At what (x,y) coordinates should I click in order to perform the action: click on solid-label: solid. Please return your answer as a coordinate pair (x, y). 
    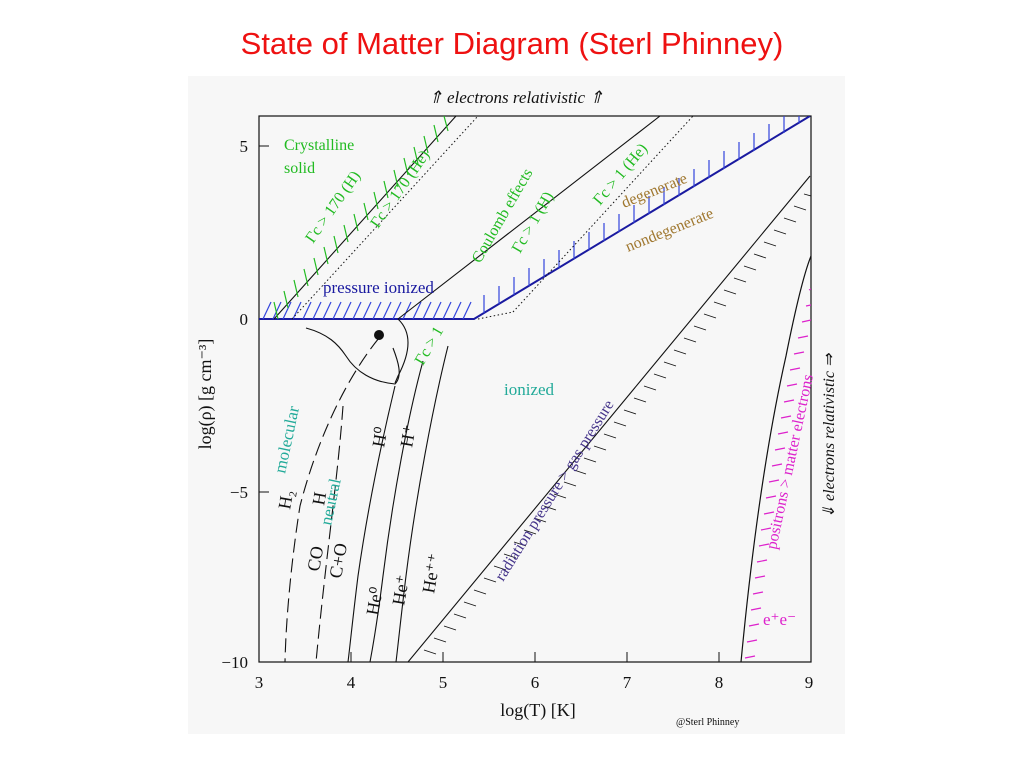
    Looking at the image, I should click on (299, 168).